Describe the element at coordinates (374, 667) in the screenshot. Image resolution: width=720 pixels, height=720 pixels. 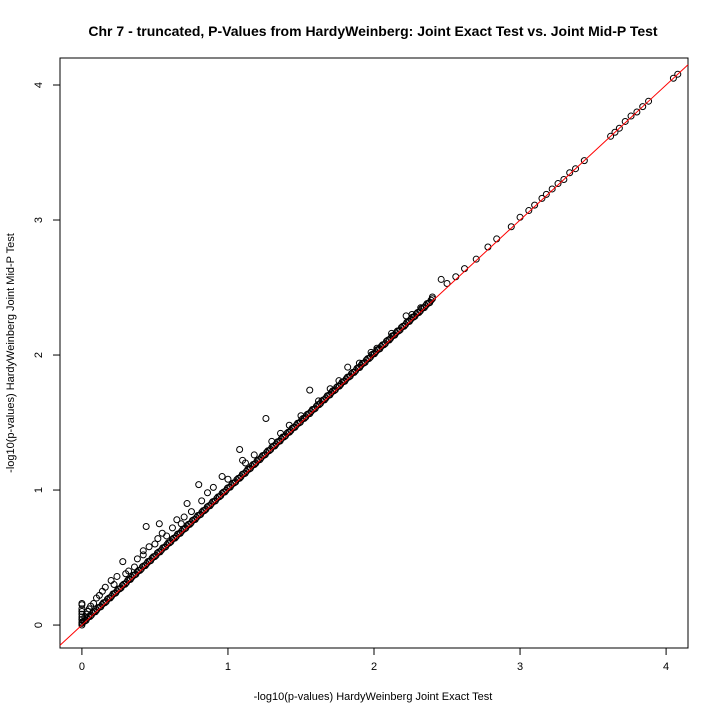
I see `x-tick-label: 2` at that location.